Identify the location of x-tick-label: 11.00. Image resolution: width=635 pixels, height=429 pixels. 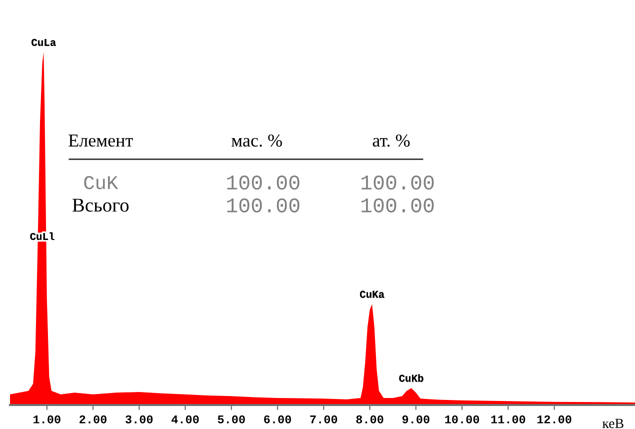
(508, 419).